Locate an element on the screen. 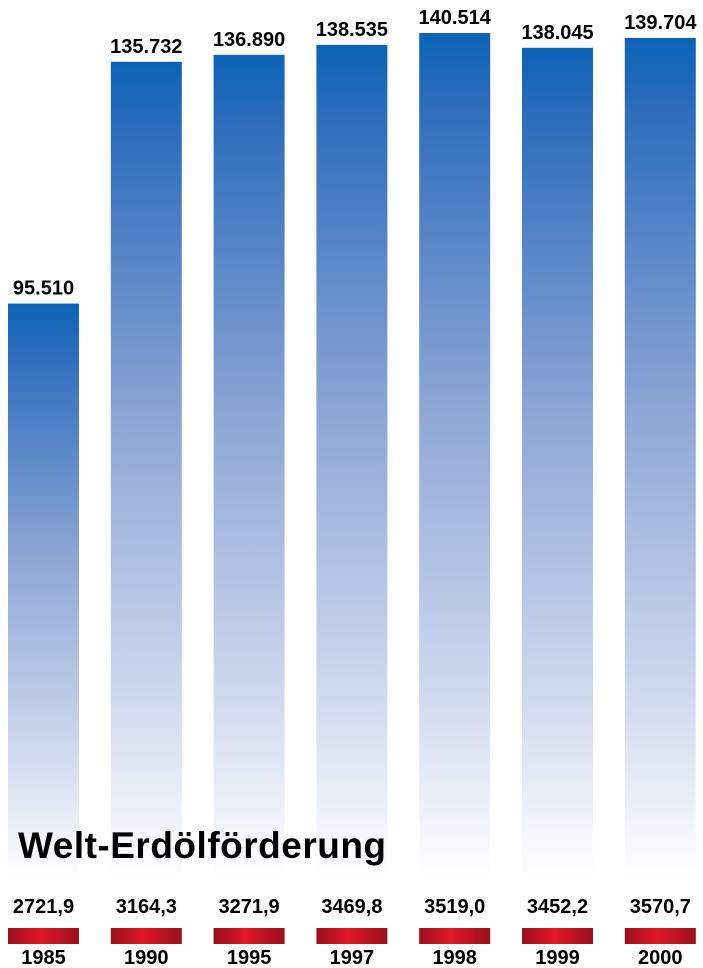 This screenshot has width=703, height=968. chart-title: Welt-Erdölförderung is located at coordinates (202, 845).